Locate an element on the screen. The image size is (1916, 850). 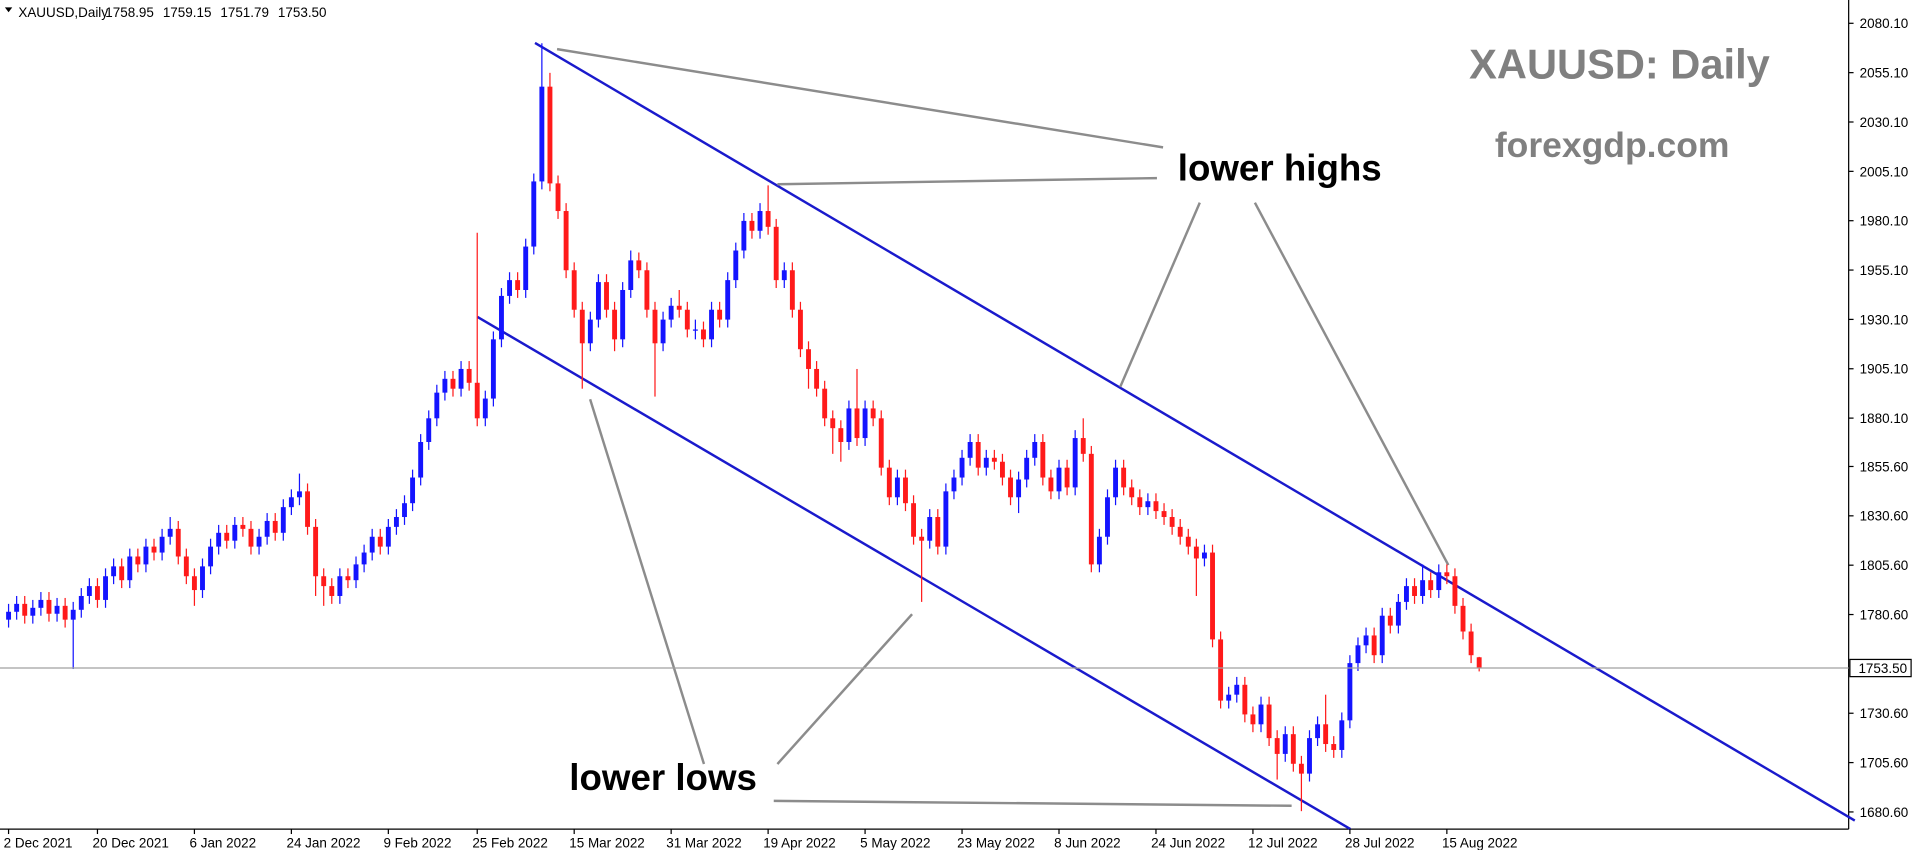
x-tick-label: 9 Feb 2022 is located at coordinates (417, 843).